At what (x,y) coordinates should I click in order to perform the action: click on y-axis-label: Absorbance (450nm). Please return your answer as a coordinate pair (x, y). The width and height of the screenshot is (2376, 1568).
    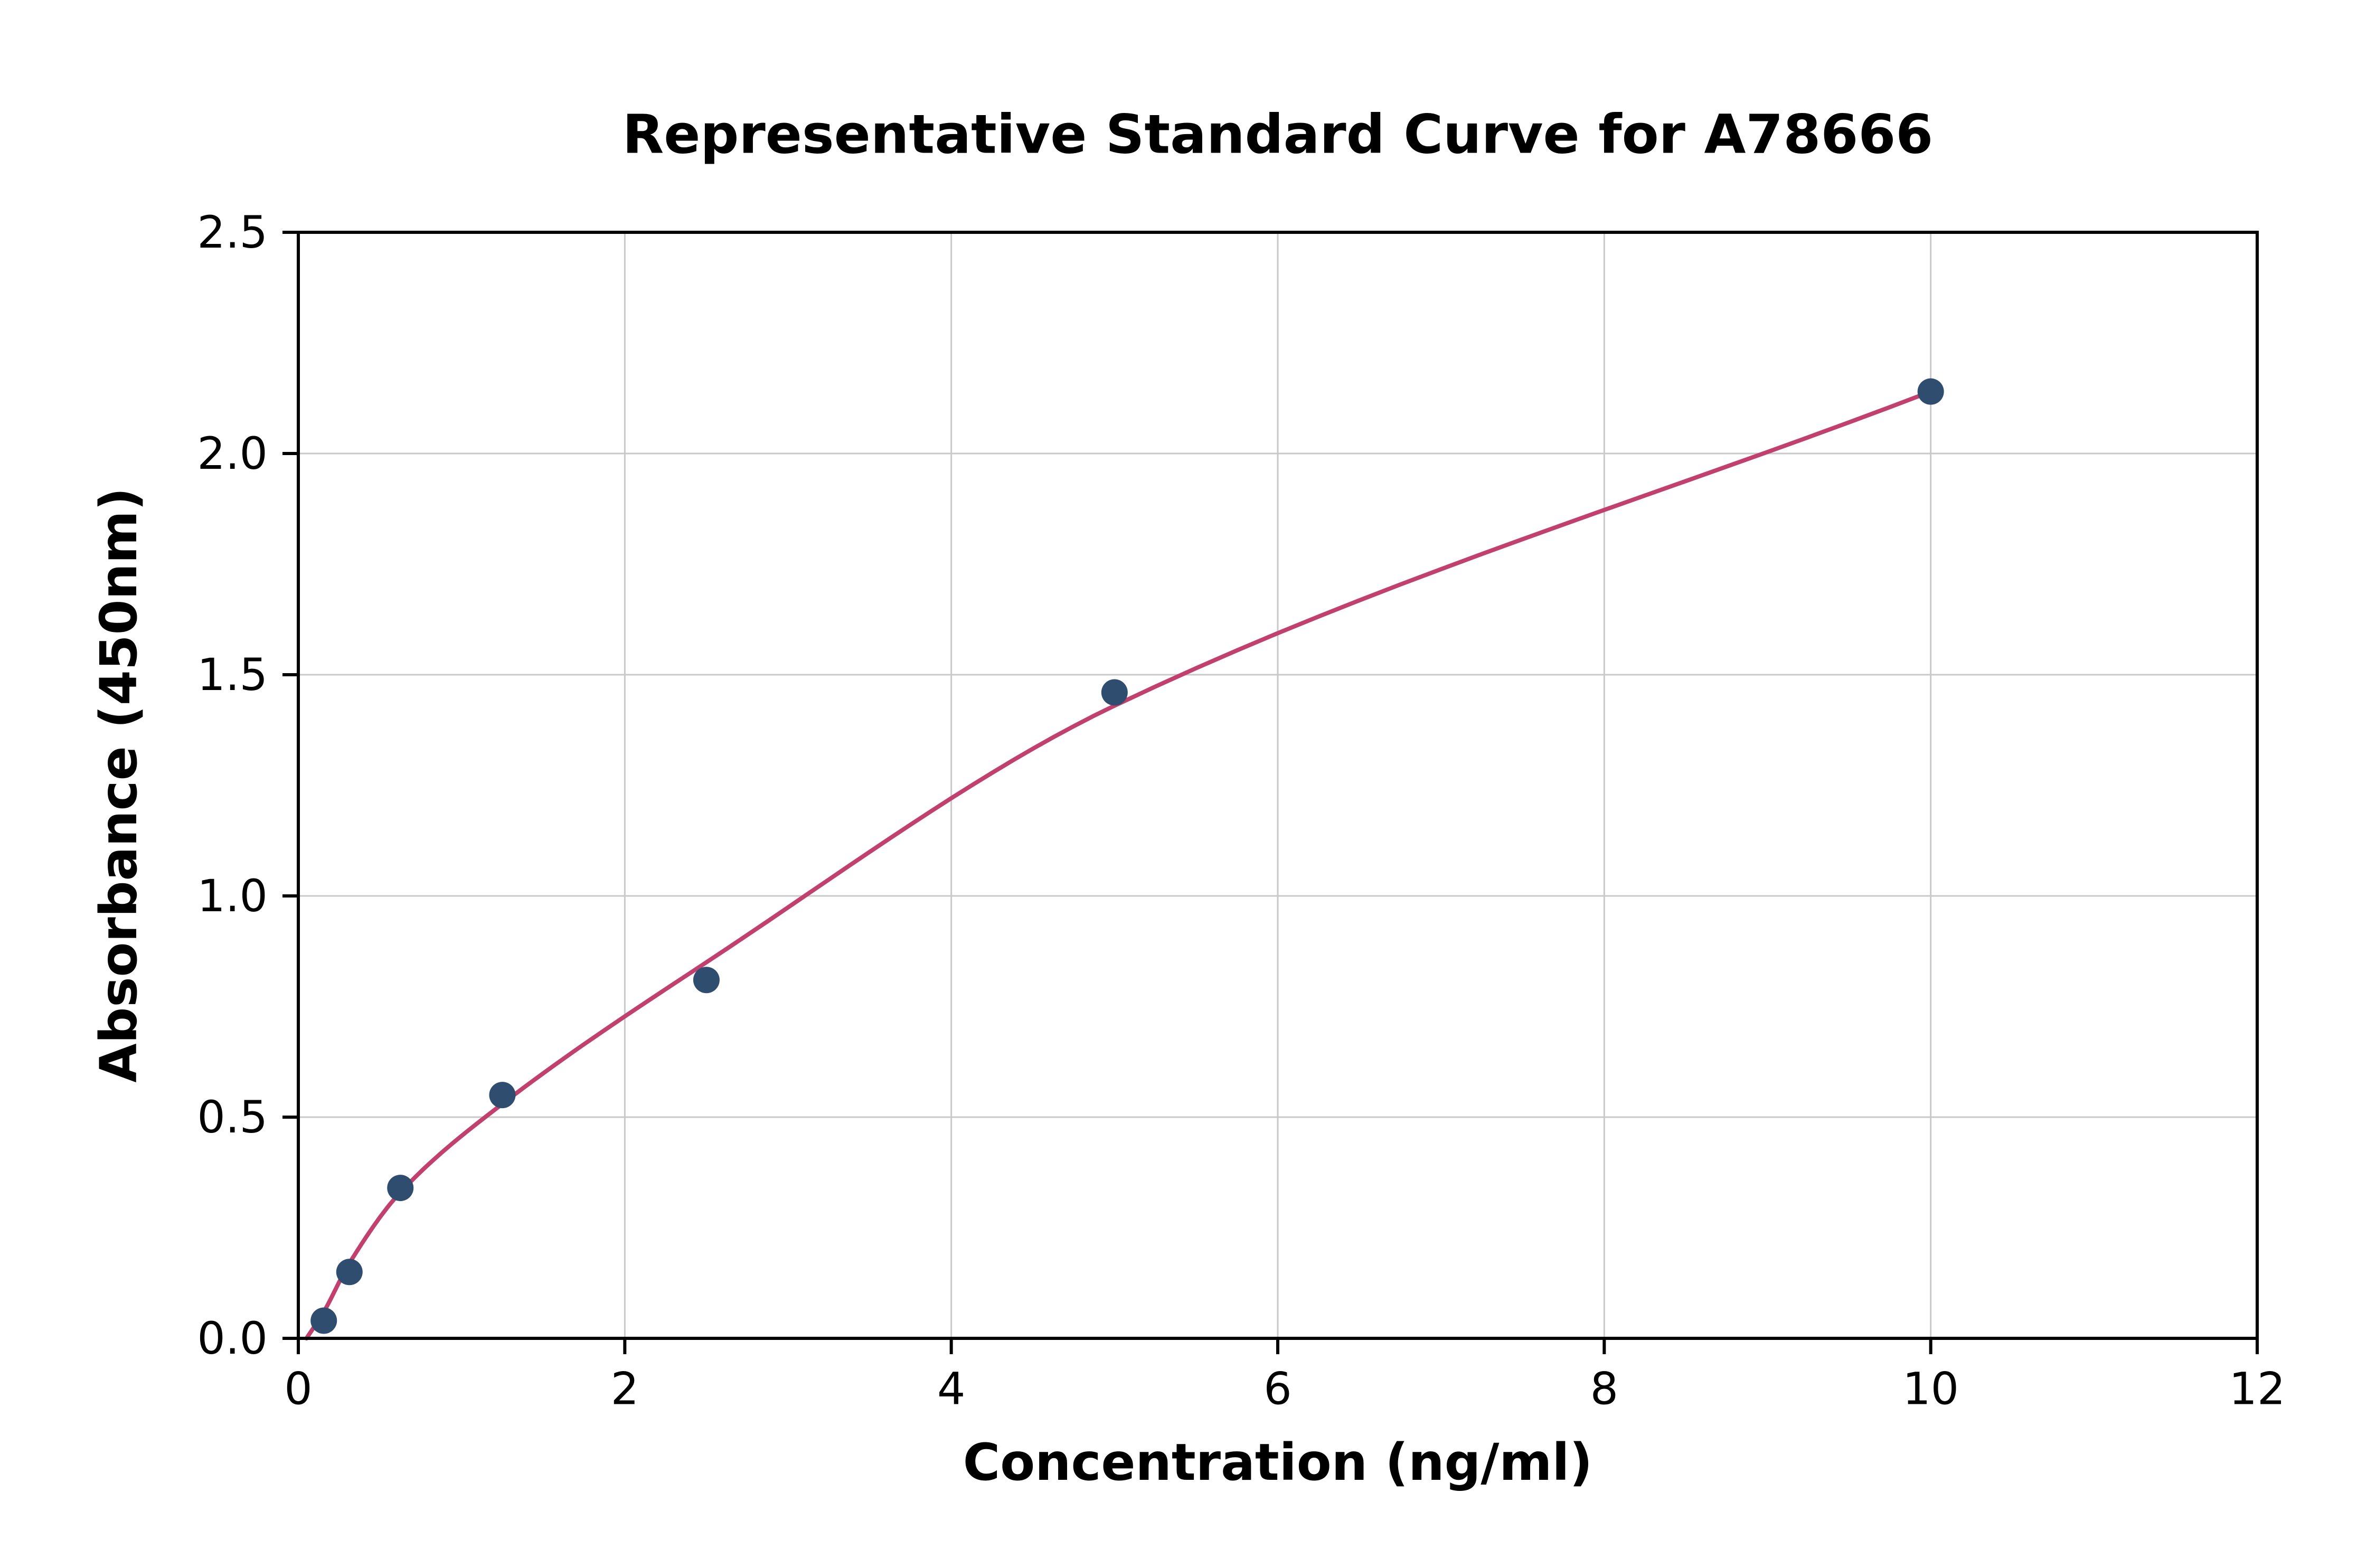
    Looking at the image, I should click on (119, 785).